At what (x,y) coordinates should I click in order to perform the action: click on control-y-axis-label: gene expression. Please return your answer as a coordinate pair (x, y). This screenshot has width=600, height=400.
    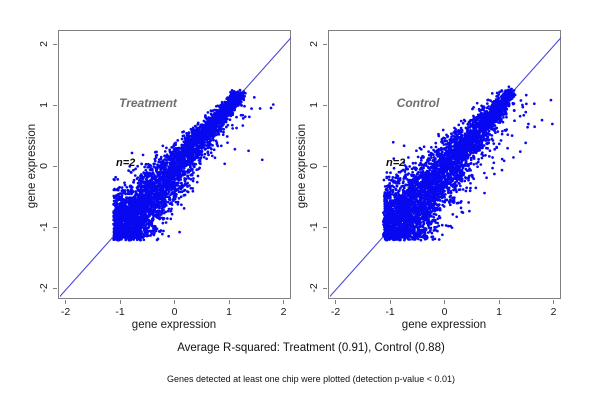
    Looking at the image, I should click on (302, 166).